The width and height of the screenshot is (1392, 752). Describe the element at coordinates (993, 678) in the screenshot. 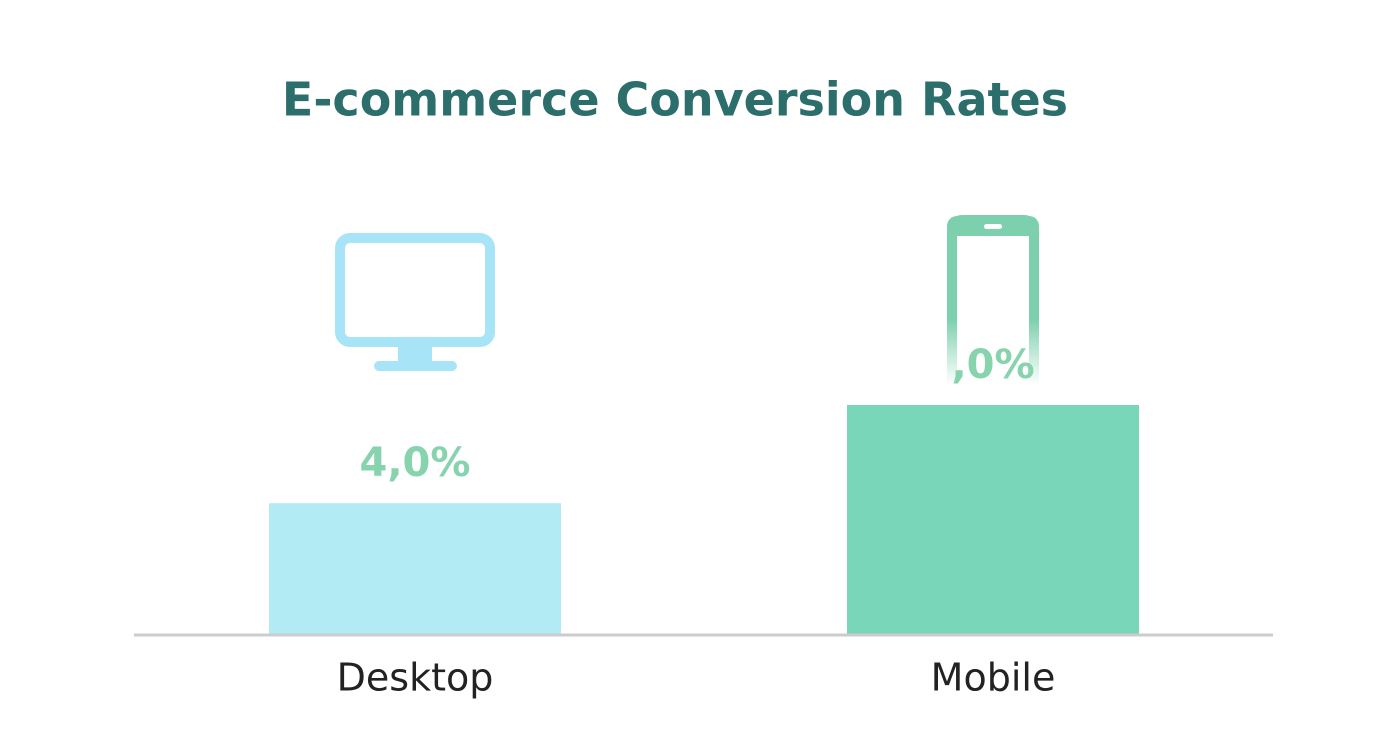

I see `x-tick-label: Mobile` at that location.